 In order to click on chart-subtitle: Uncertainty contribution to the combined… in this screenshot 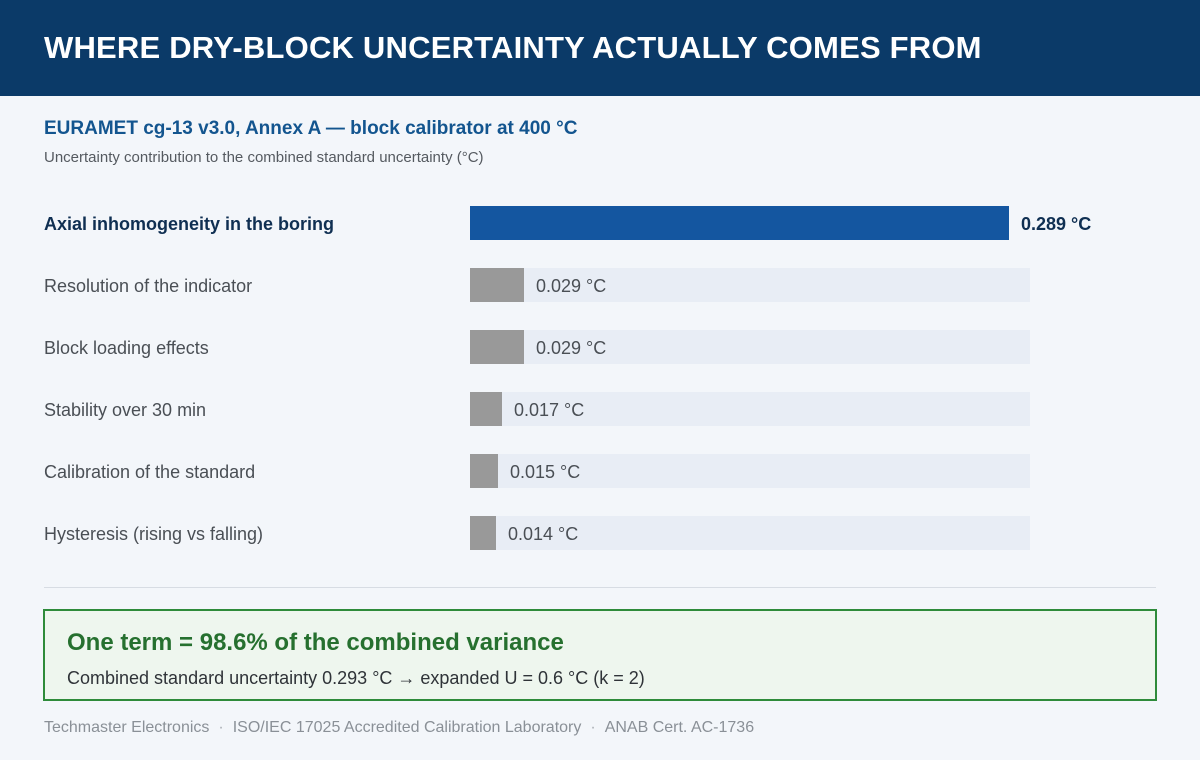, I will do `click(264, 157)`.